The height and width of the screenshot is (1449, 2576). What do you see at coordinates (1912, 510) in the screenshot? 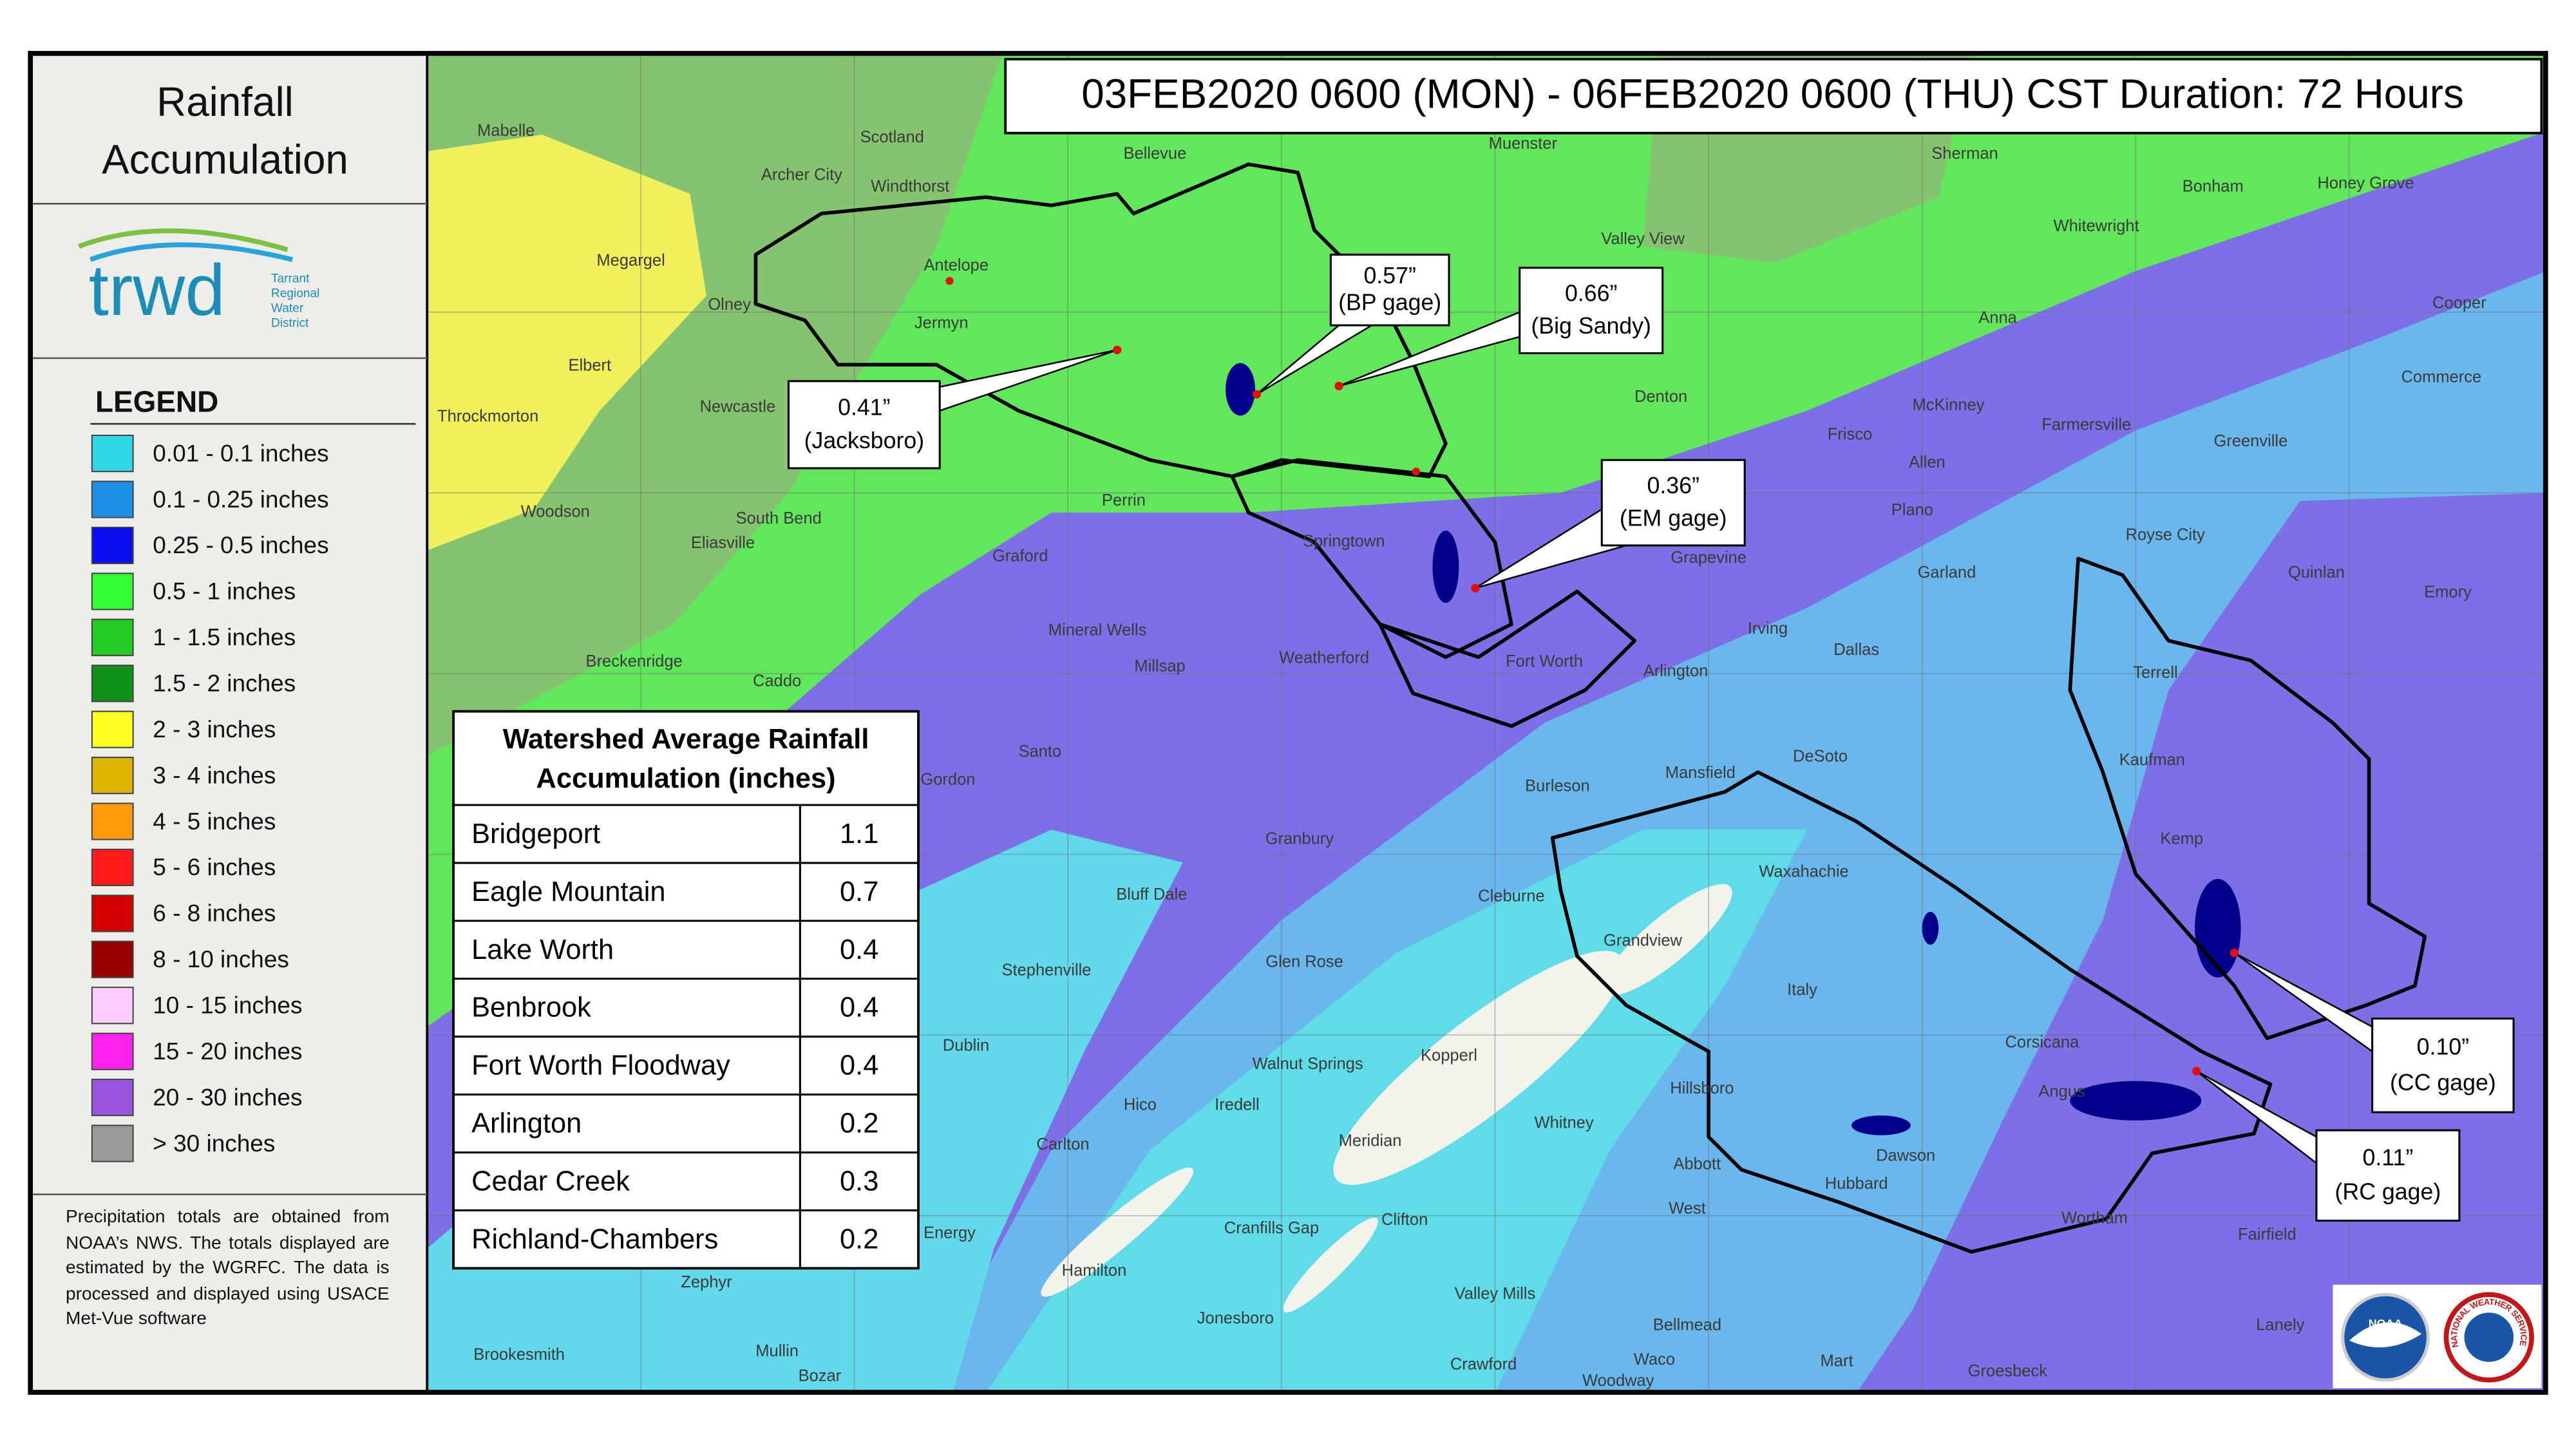
I see `place-label: Plano` at bounding box center [1912, 510].